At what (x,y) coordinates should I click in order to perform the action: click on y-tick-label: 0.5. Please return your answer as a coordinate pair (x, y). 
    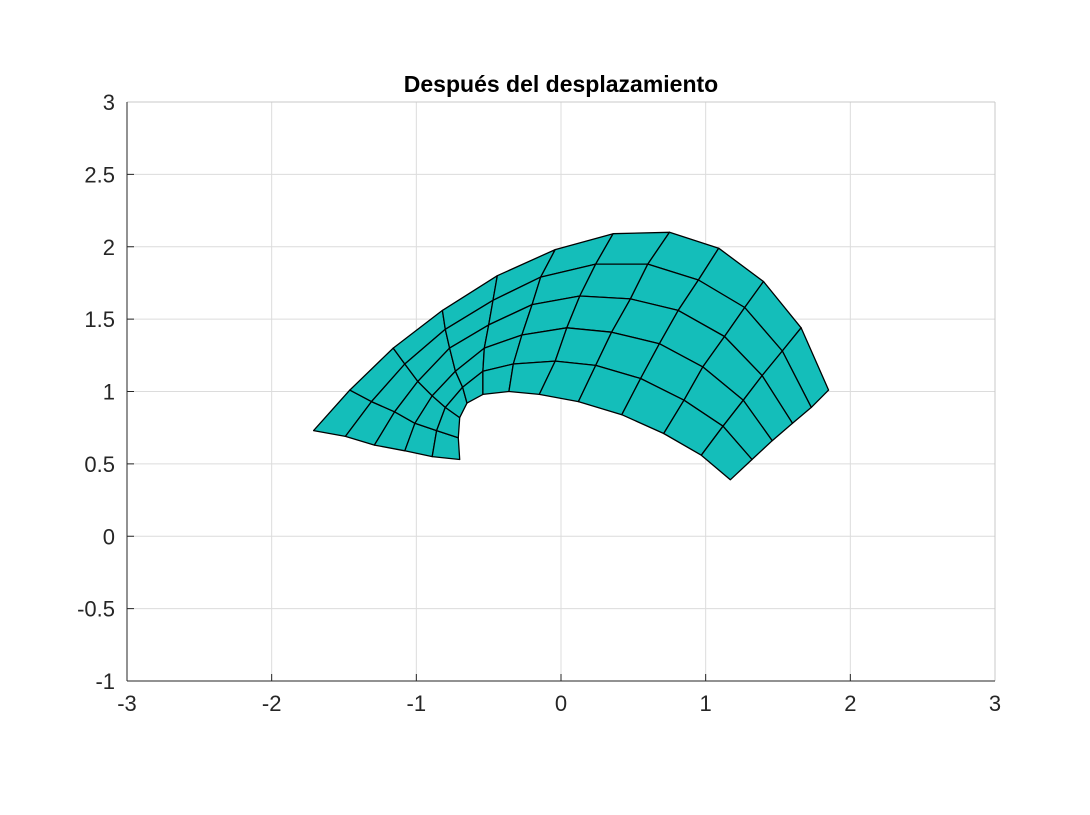
    Looking at the image, I should click on (99, 464).